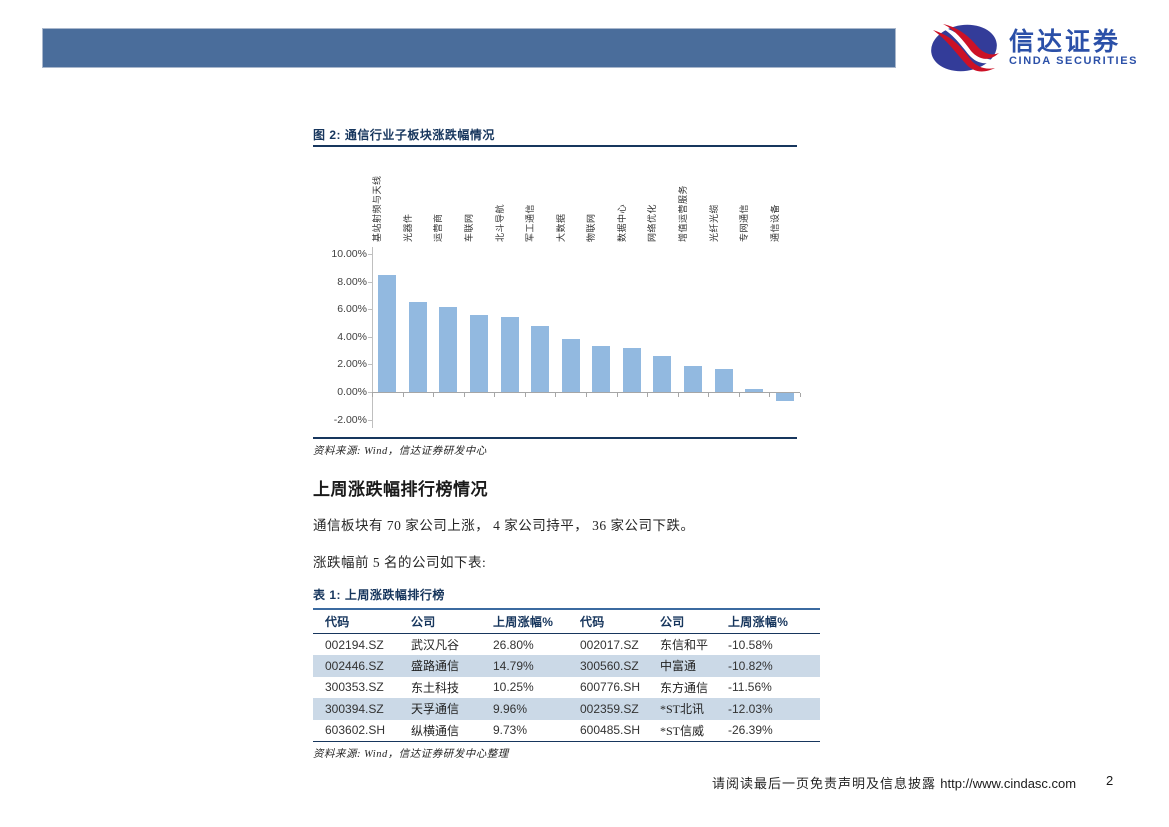 The width and height of the screenshot is (1169, 827). Describe the element at coordinates (684, 687) in the screenshot. I see `cell-company: 东方通信` at that location.